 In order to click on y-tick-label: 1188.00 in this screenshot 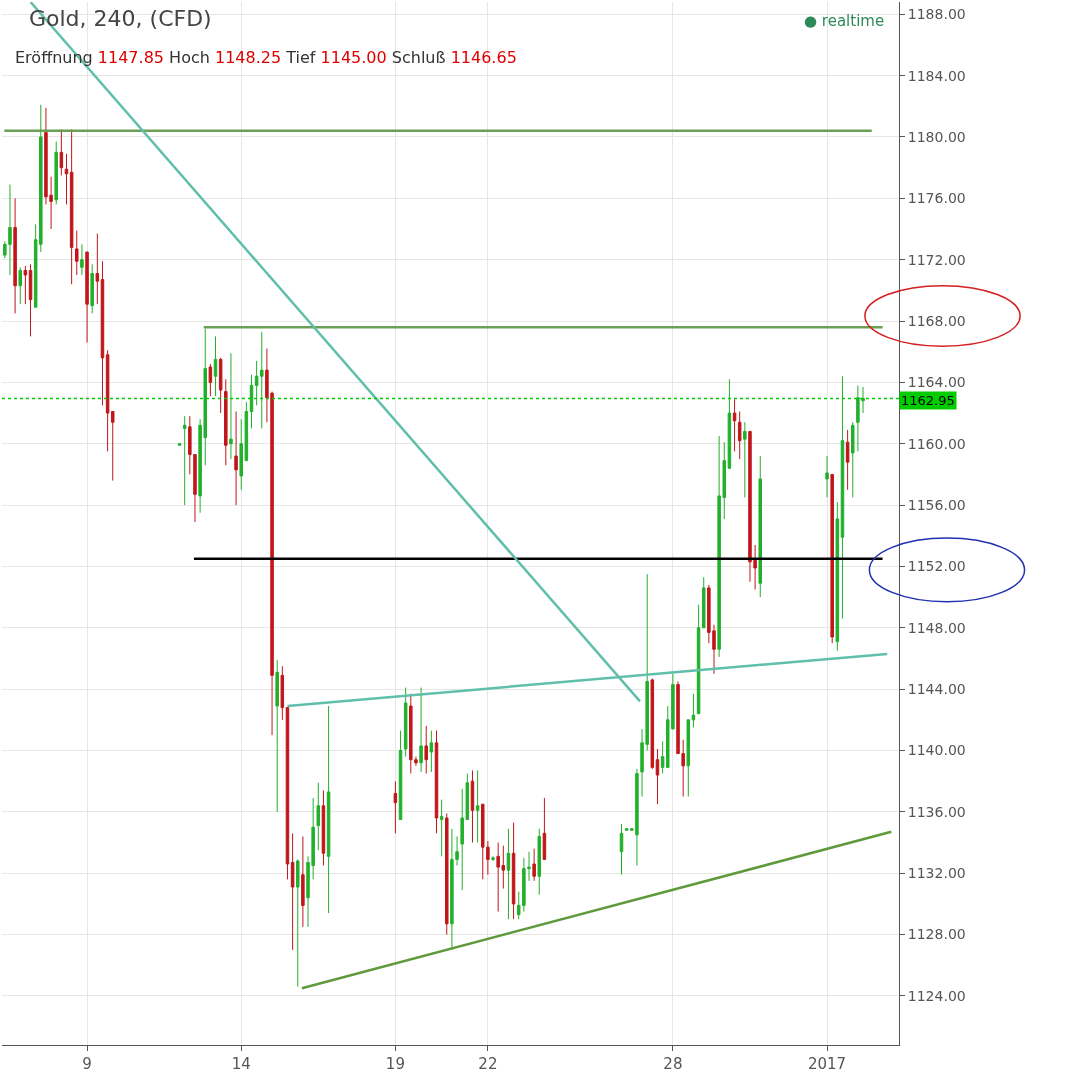, I will do `click(936, 14)`.